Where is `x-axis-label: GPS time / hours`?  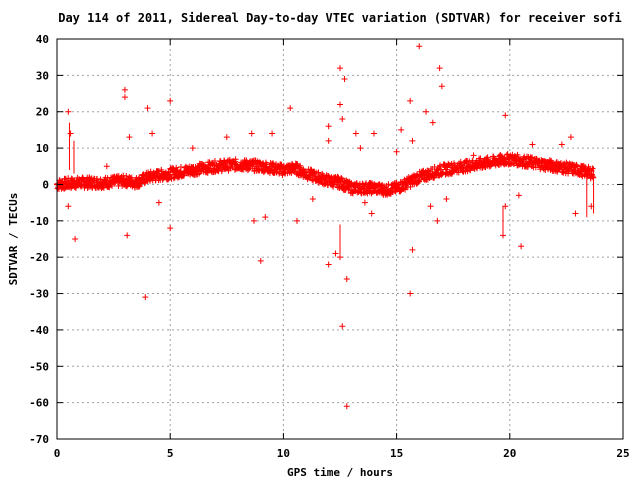 x-axis-label: GPS time / hours is located at coordinates (340, 472).